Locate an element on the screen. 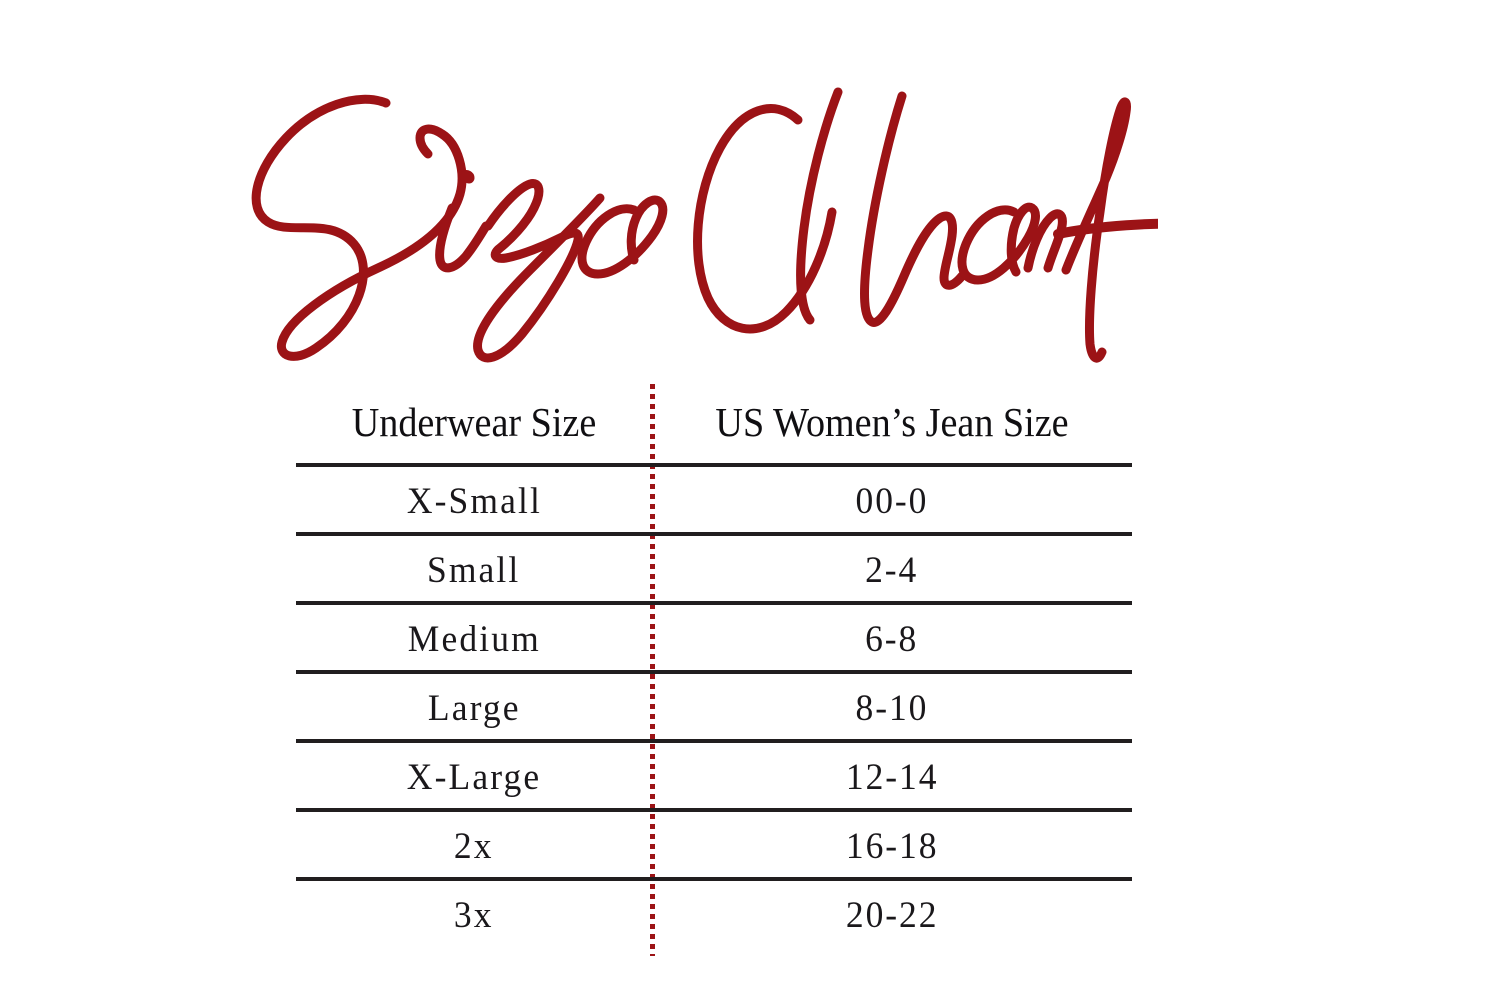 The width and height of the screenshot is (1500, 992). table-row: Medium 6-8 is located at coordinates (714, 639).